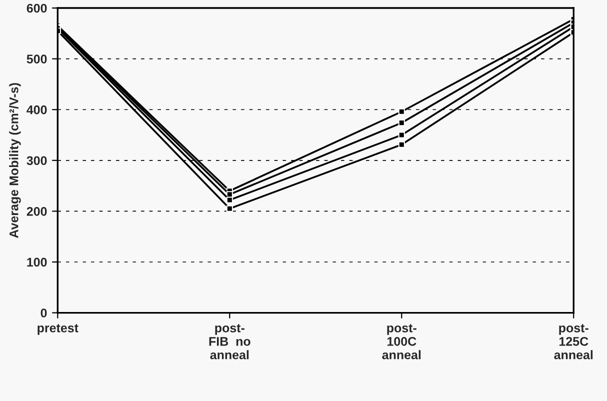 The height and width of the screenshot is (401, 607). What do you see at coordinates (43, 313) in the screenshot?
I see `y-tick-label: 0` at bounding box center [43, 313].